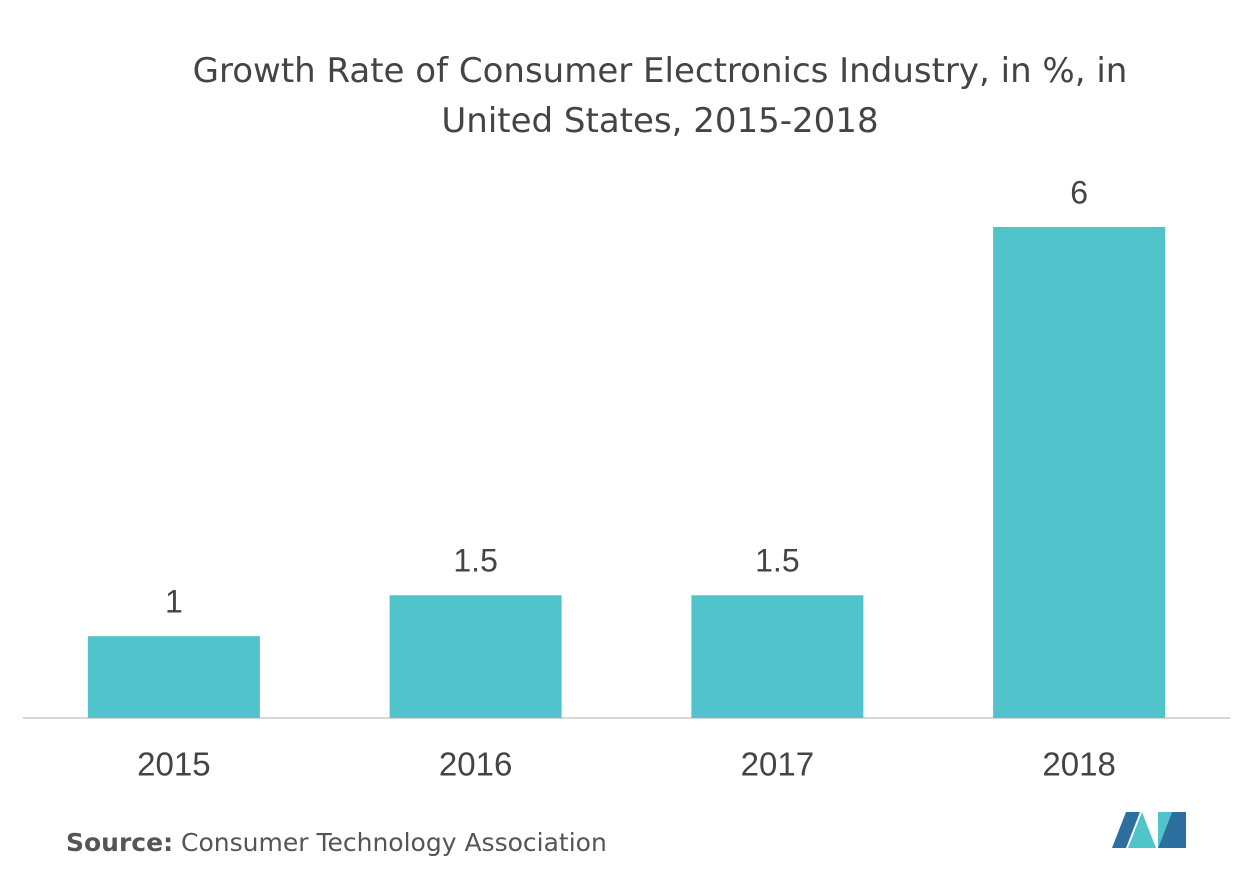  What do you see at coordinates (174, 602) in the screenshot?
I see `value-label: 1` at bounding box center [174, 602].